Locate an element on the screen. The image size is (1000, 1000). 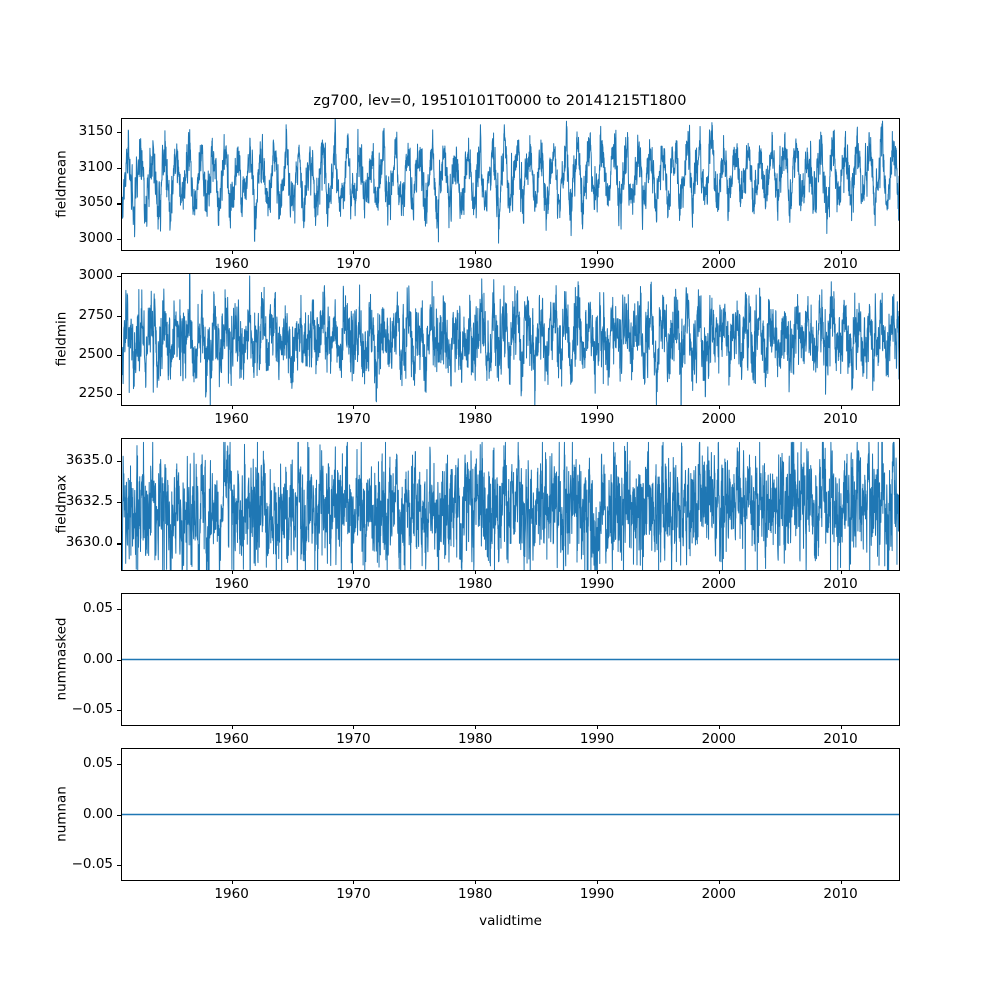
x-tick-label-numnan-2: 1980 is located at coordinates (475, 894).